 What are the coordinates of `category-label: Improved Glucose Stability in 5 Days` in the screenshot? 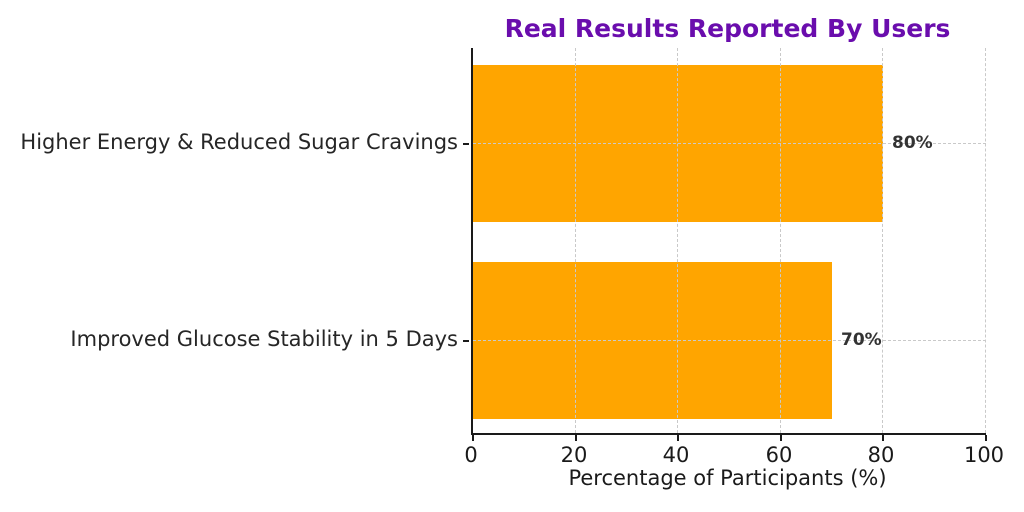 It's located at (264, 338).